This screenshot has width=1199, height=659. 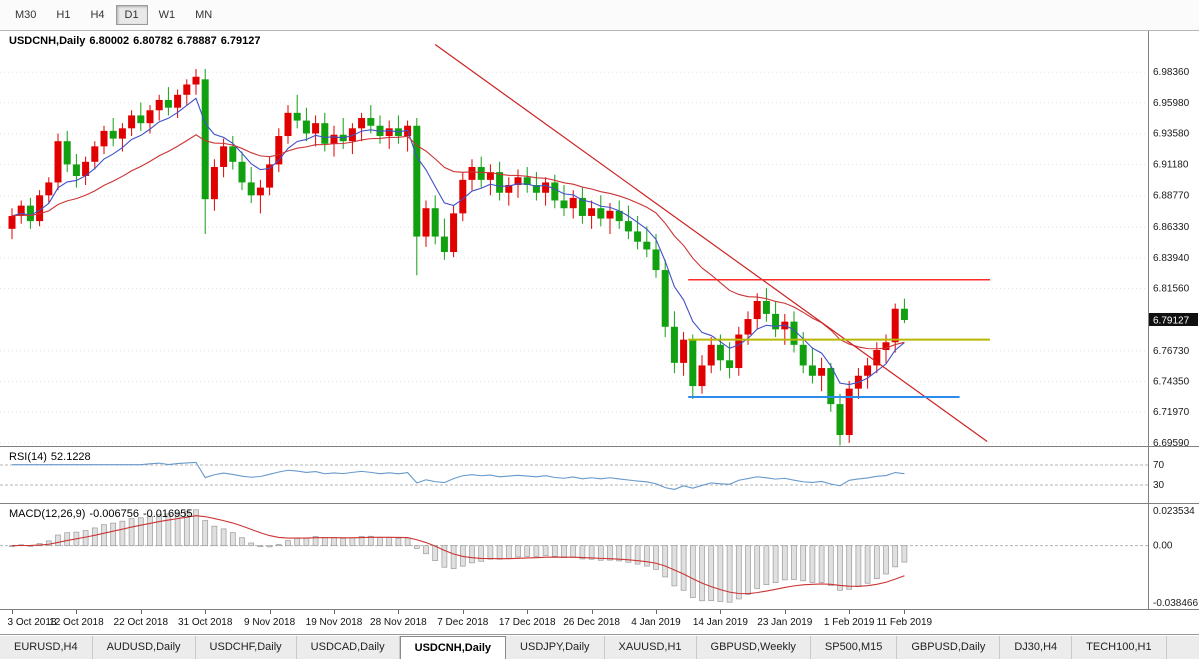 I want to click on price-axis-label: 6.88770, so click(x=1171, y=196).